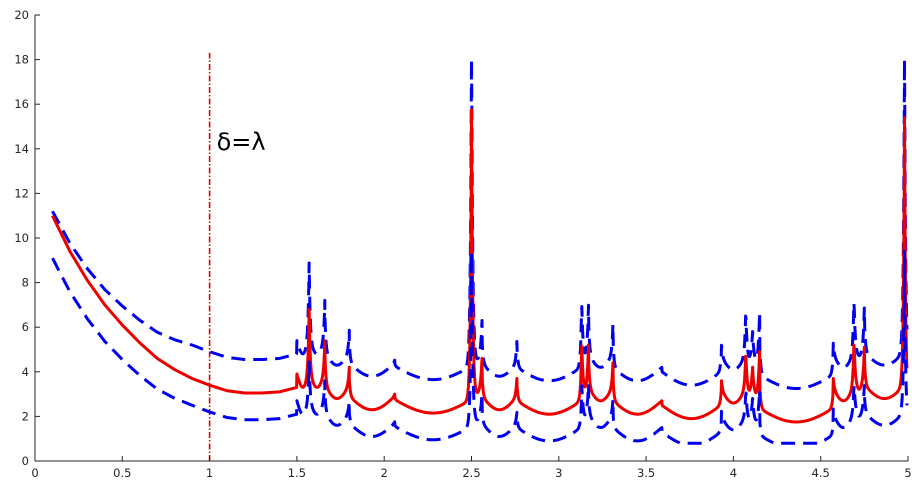  What do you see at coordinates (209, 473) in the screenshot?
I see `x-tick-label: 1` at bounding box center [209, 473].